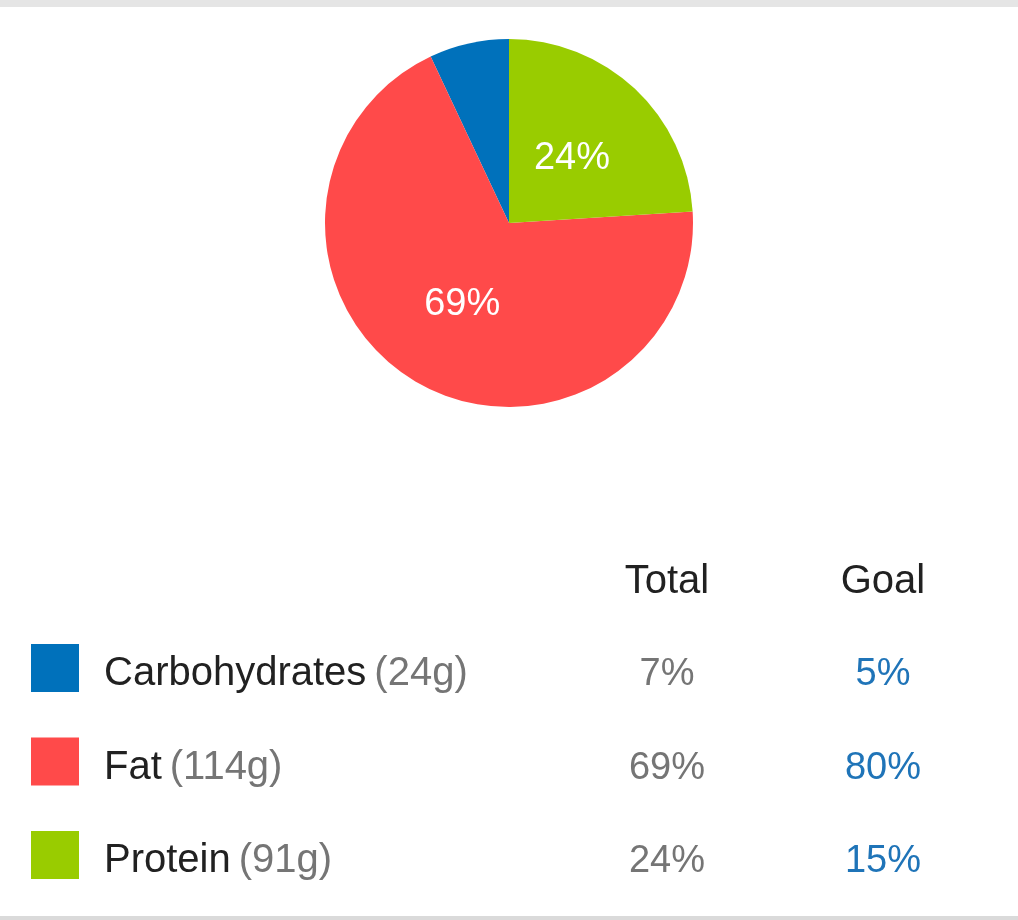 This screenshot has width=1018, height=920. What do you see at coordinates (133, 764) in the screenshot?
I see `legend-label: Fat` at bounding box center [133, 764].